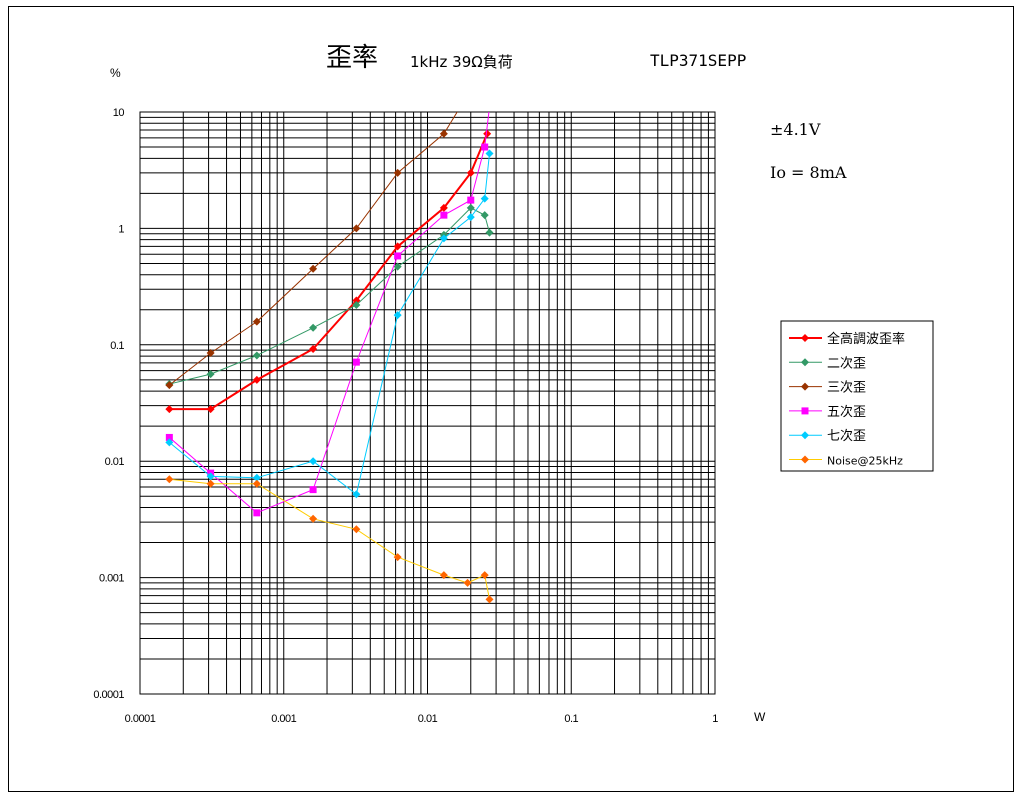  What do you see at coordinates (865, 461) in the screenshot?
I see `legend-label: Noise@25kHz` at bounding box center [865, 461].